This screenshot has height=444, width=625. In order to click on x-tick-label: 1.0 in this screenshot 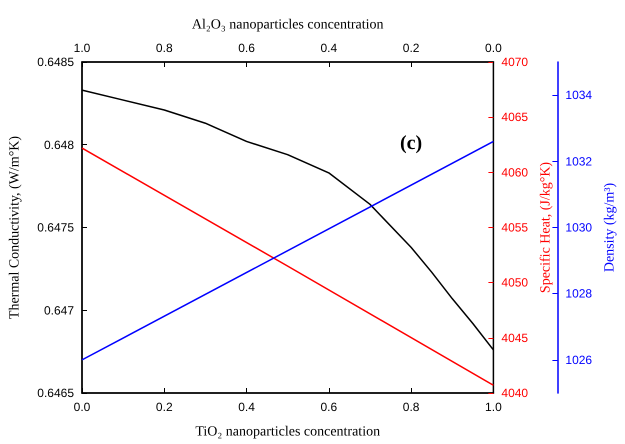, I will do `click(493, 407)`.